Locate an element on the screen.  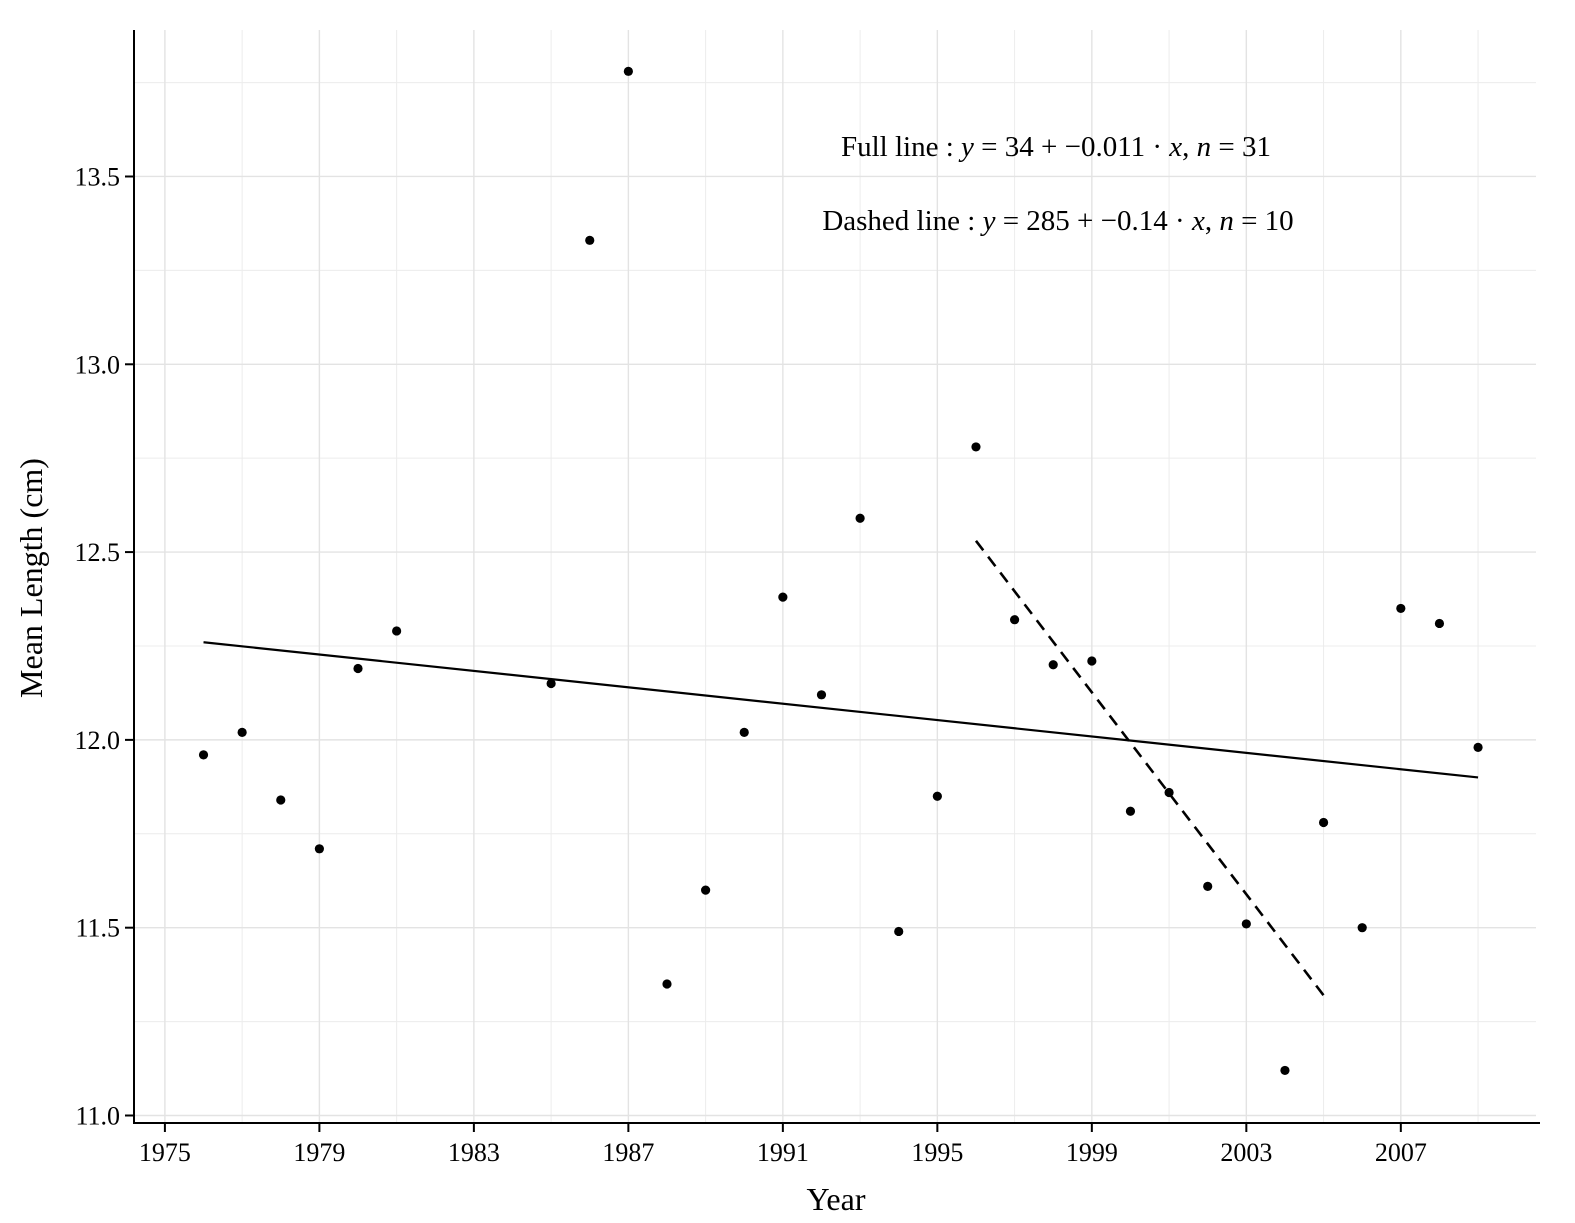
x-axis-ticks: 1975 1979 1983 1987 1991 1995 1999 2003 2007 is located at coordinates (783, 1145).